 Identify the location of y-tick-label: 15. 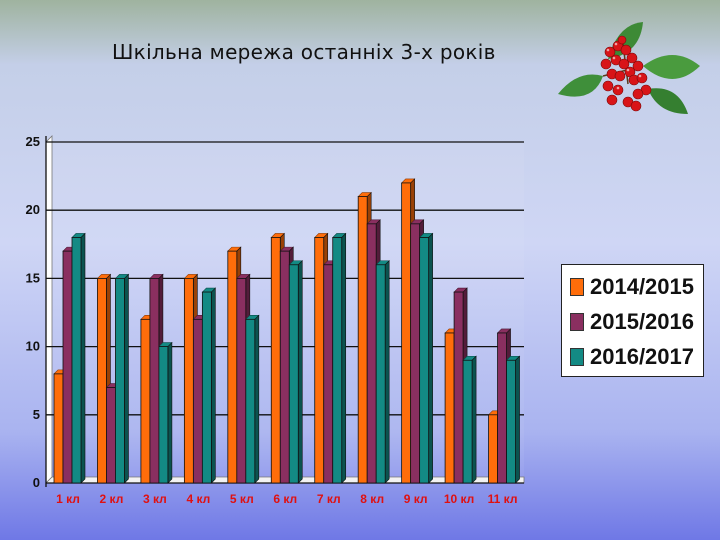
(33, 277).